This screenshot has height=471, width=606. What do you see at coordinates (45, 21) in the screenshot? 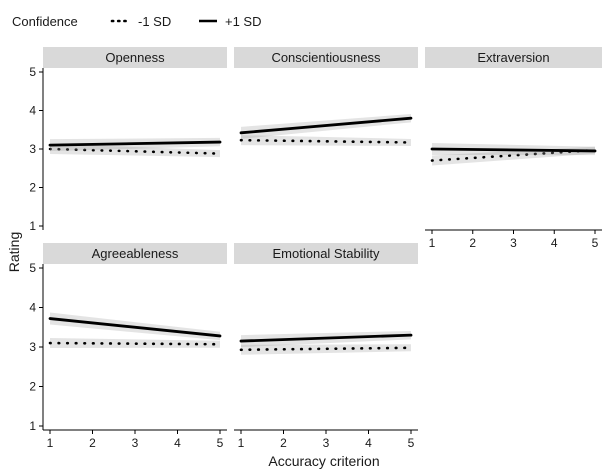
I see `legend-title: Confidence` at bounding box center [45, 21].